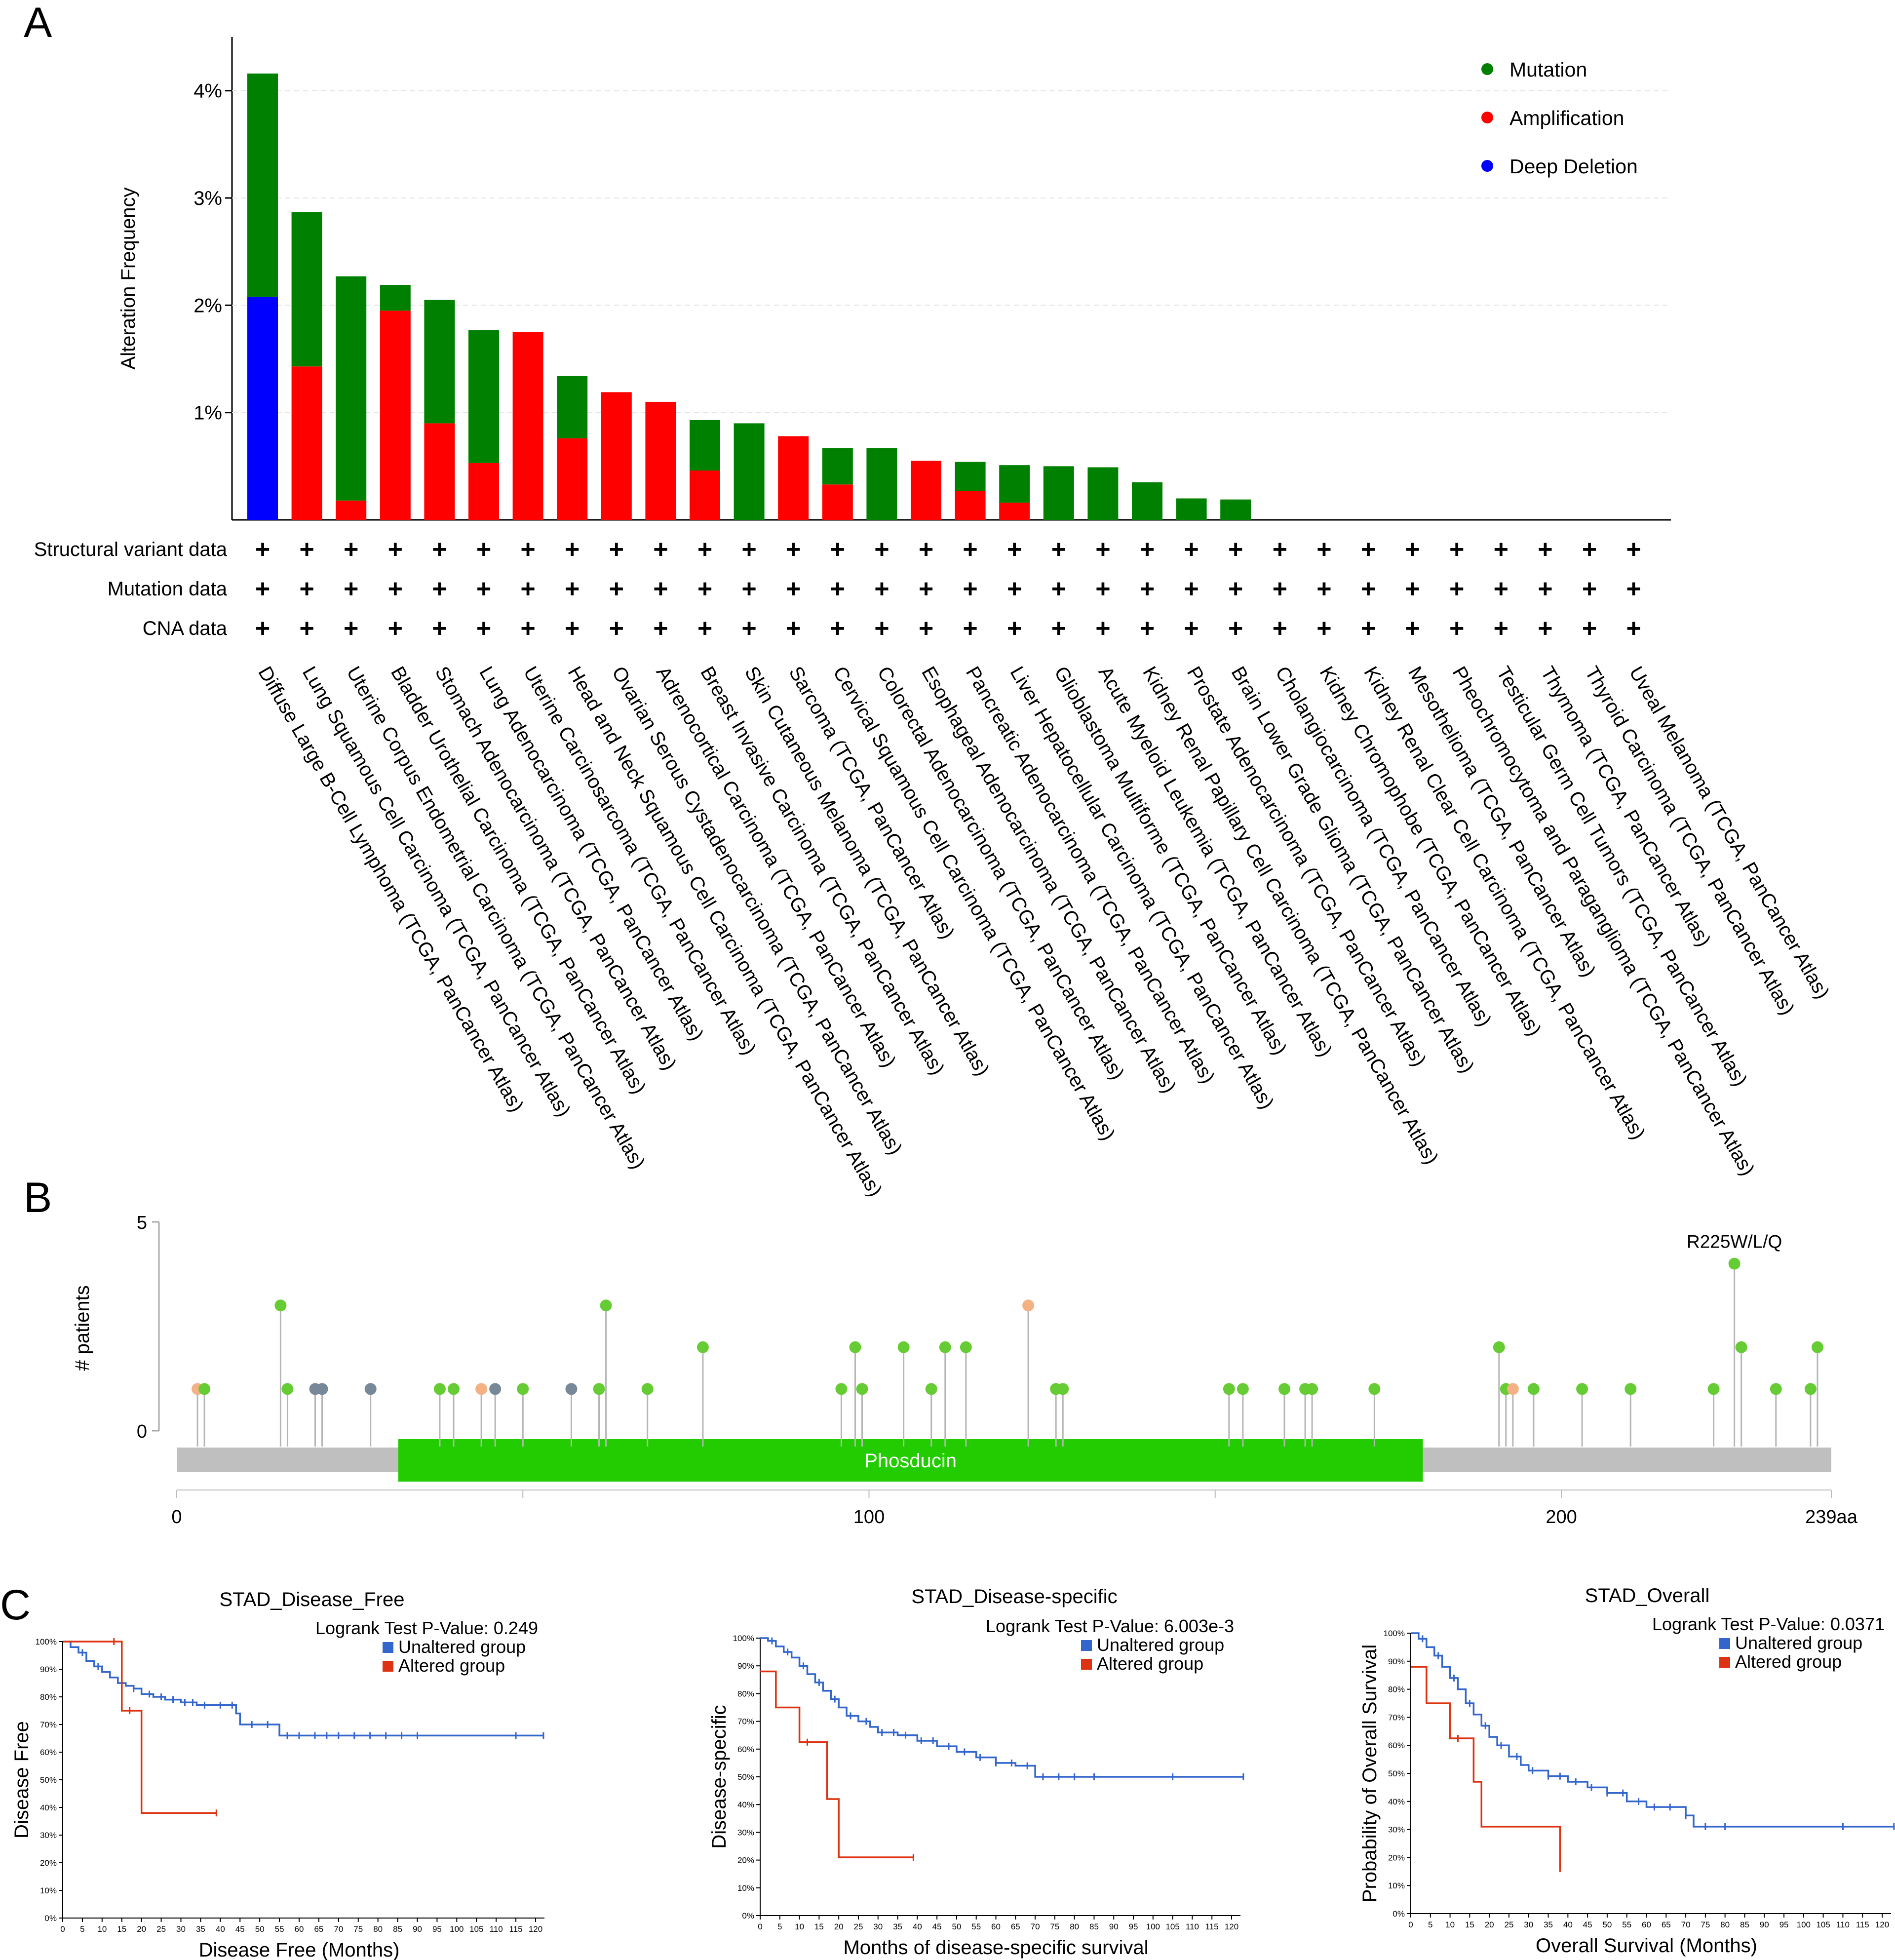  Describe the element at coordinates (1134, 1926) in the screenshot. I see `x-tick-label: 95` at that location.